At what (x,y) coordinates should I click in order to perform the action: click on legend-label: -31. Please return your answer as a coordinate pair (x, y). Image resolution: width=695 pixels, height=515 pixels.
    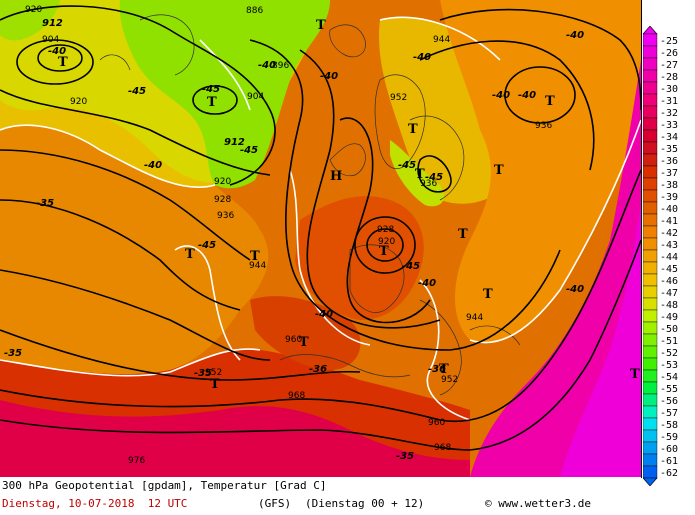
    Looking at the image, I should click on (669, 101).